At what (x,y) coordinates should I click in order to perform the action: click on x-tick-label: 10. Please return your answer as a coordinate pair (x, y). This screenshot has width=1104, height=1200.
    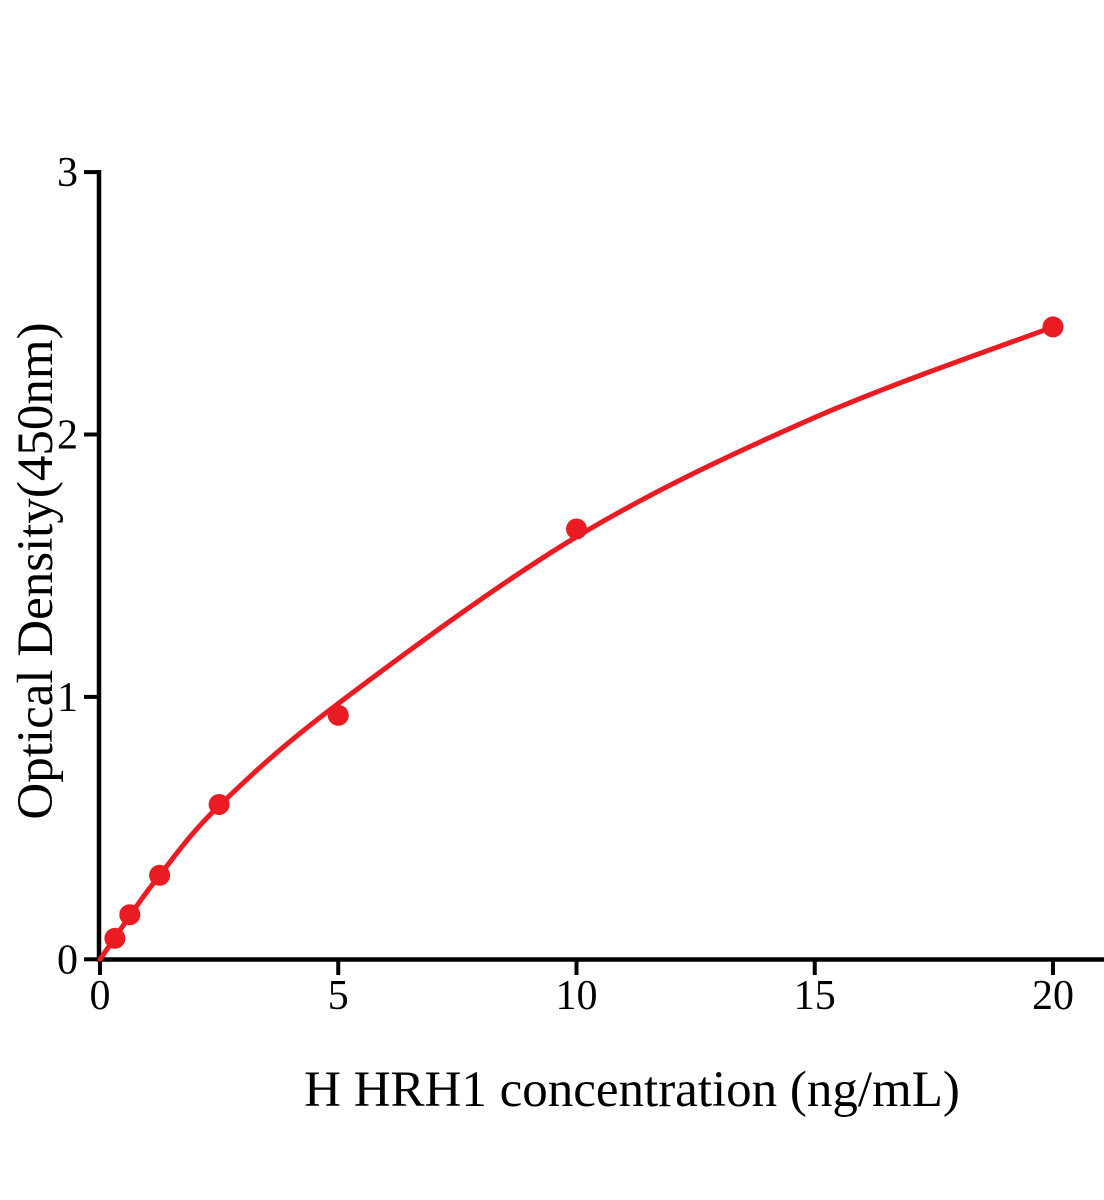
    Looking at the image, I should click on (577, 996).